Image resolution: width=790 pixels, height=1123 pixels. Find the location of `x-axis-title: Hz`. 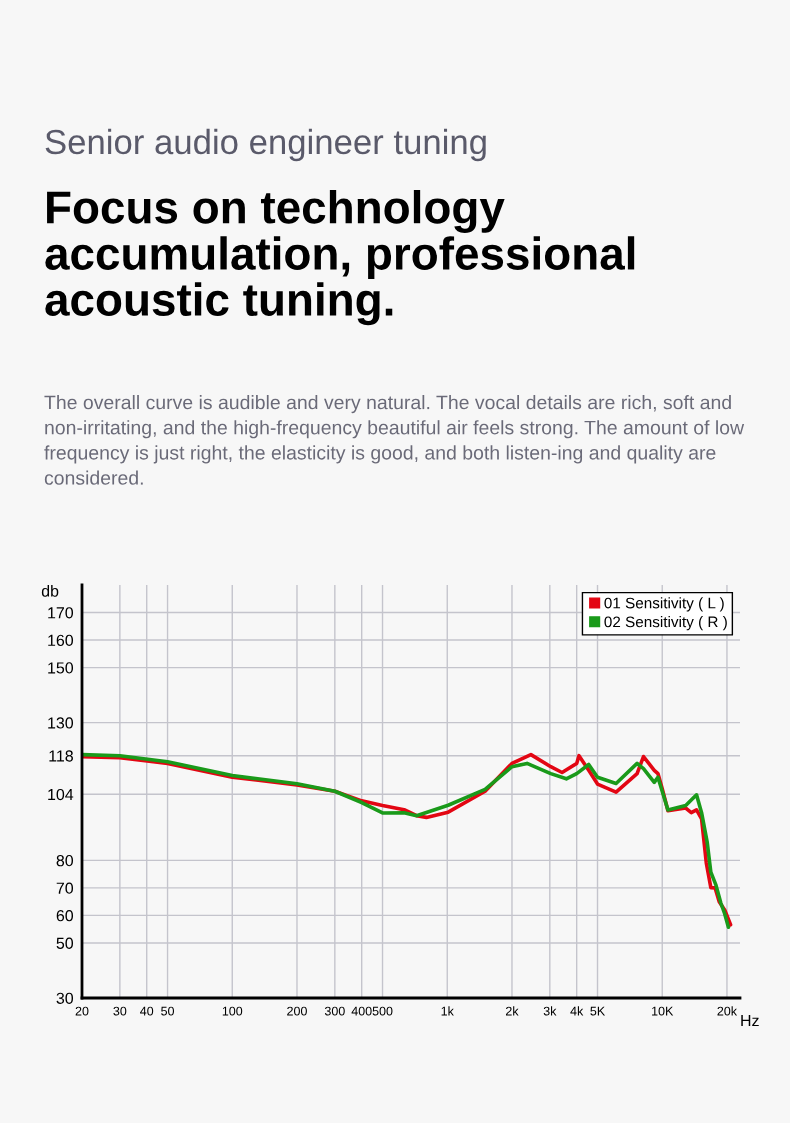

x-axis-title: Hz is located at coordinates (750, 1021).